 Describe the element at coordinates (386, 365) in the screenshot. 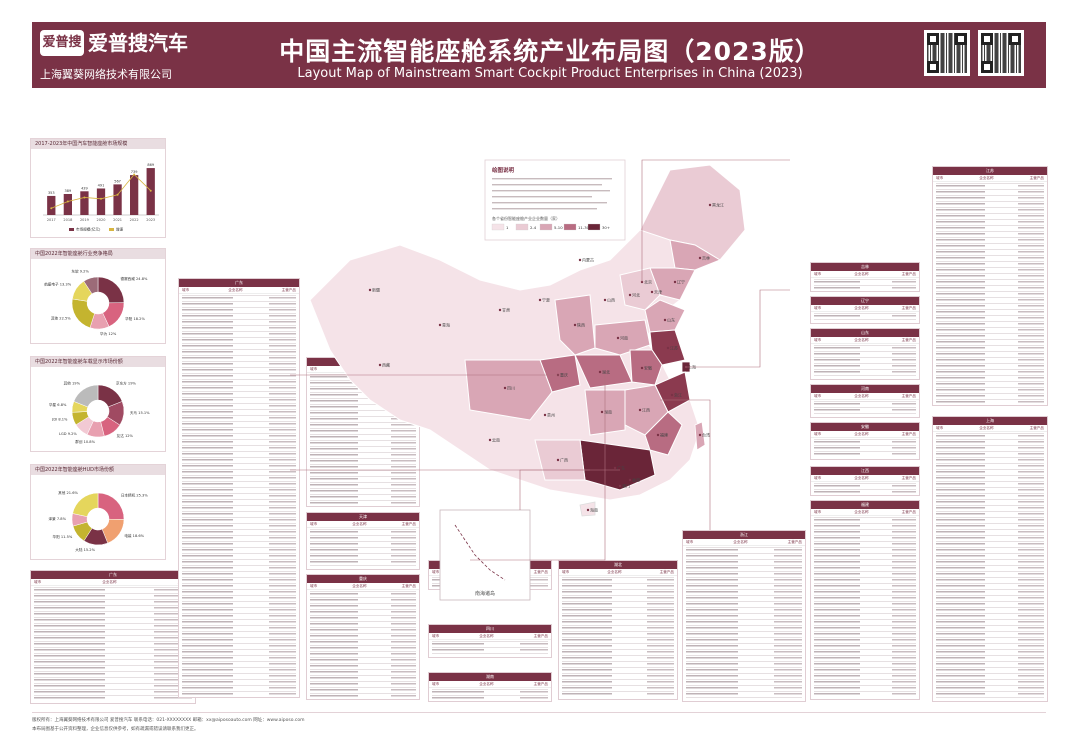

I see `city-label: 西藏` at that location.